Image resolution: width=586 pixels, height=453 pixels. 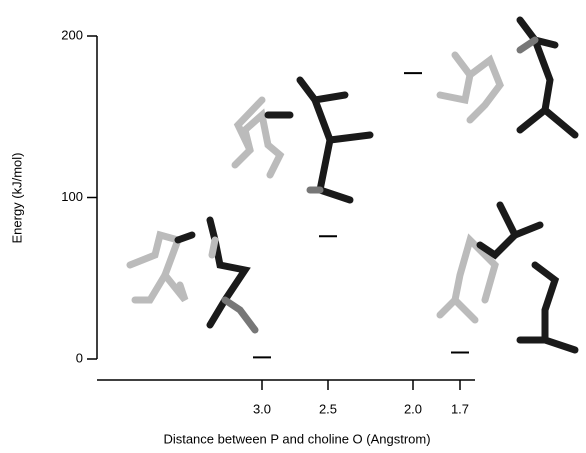 I want to click on y-axis-label: Energy (kJ/mol), so click(x=16, y=197).